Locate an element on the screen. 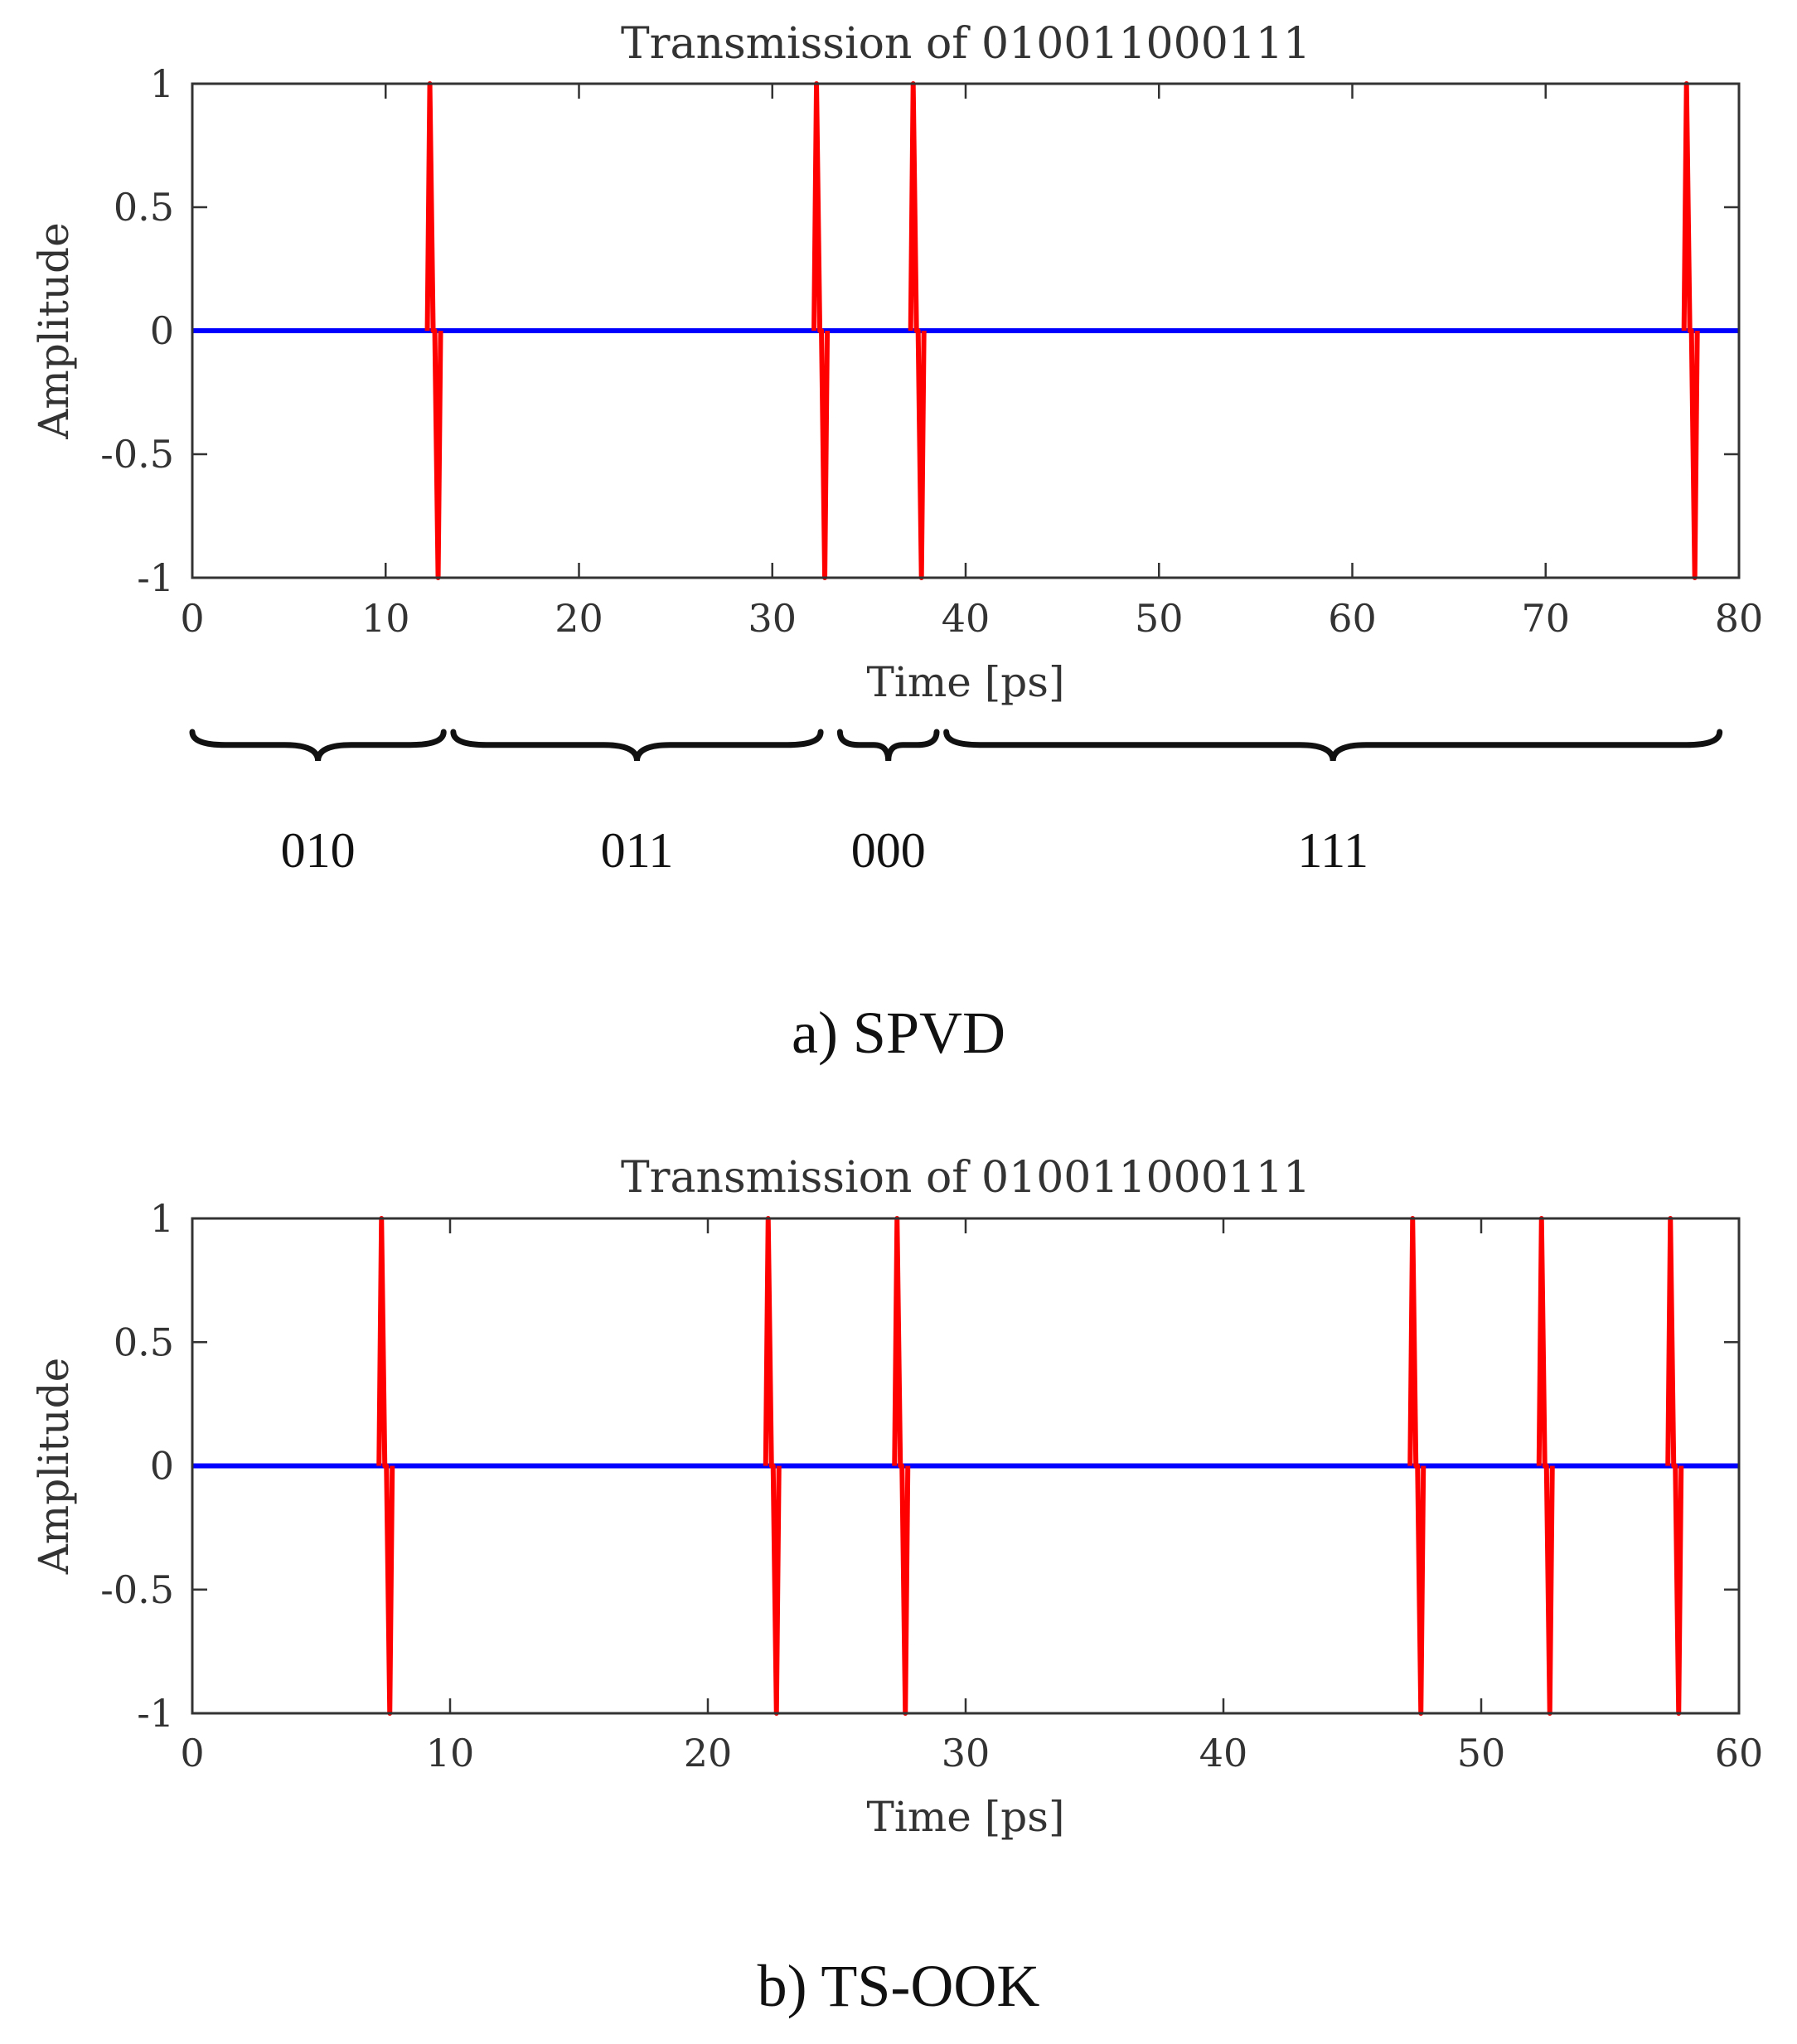 Image resolution: width=1797 pixels, height=2044 pixels. x-tick-label: 80 is located at coordinates (1739, 618).